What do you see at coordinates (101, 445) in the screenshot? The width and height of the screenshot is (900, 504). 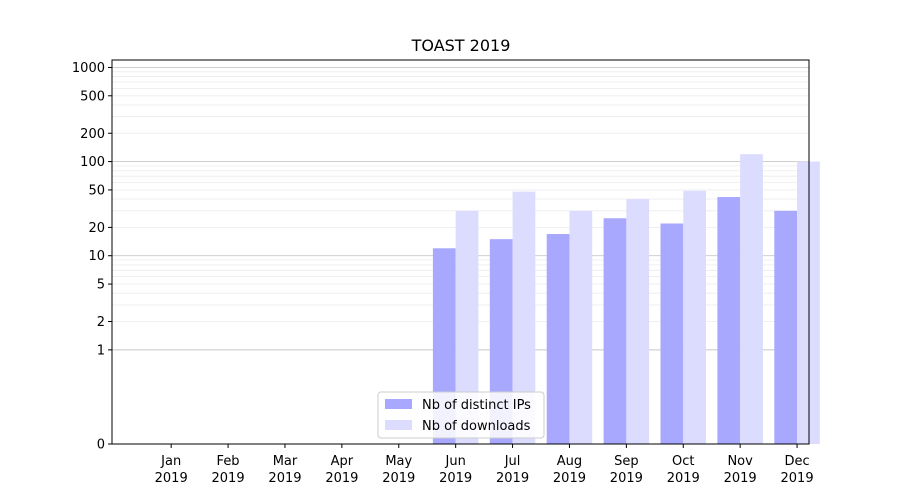 I see `y-tick-label: 0` at bounding box center [101, 445].